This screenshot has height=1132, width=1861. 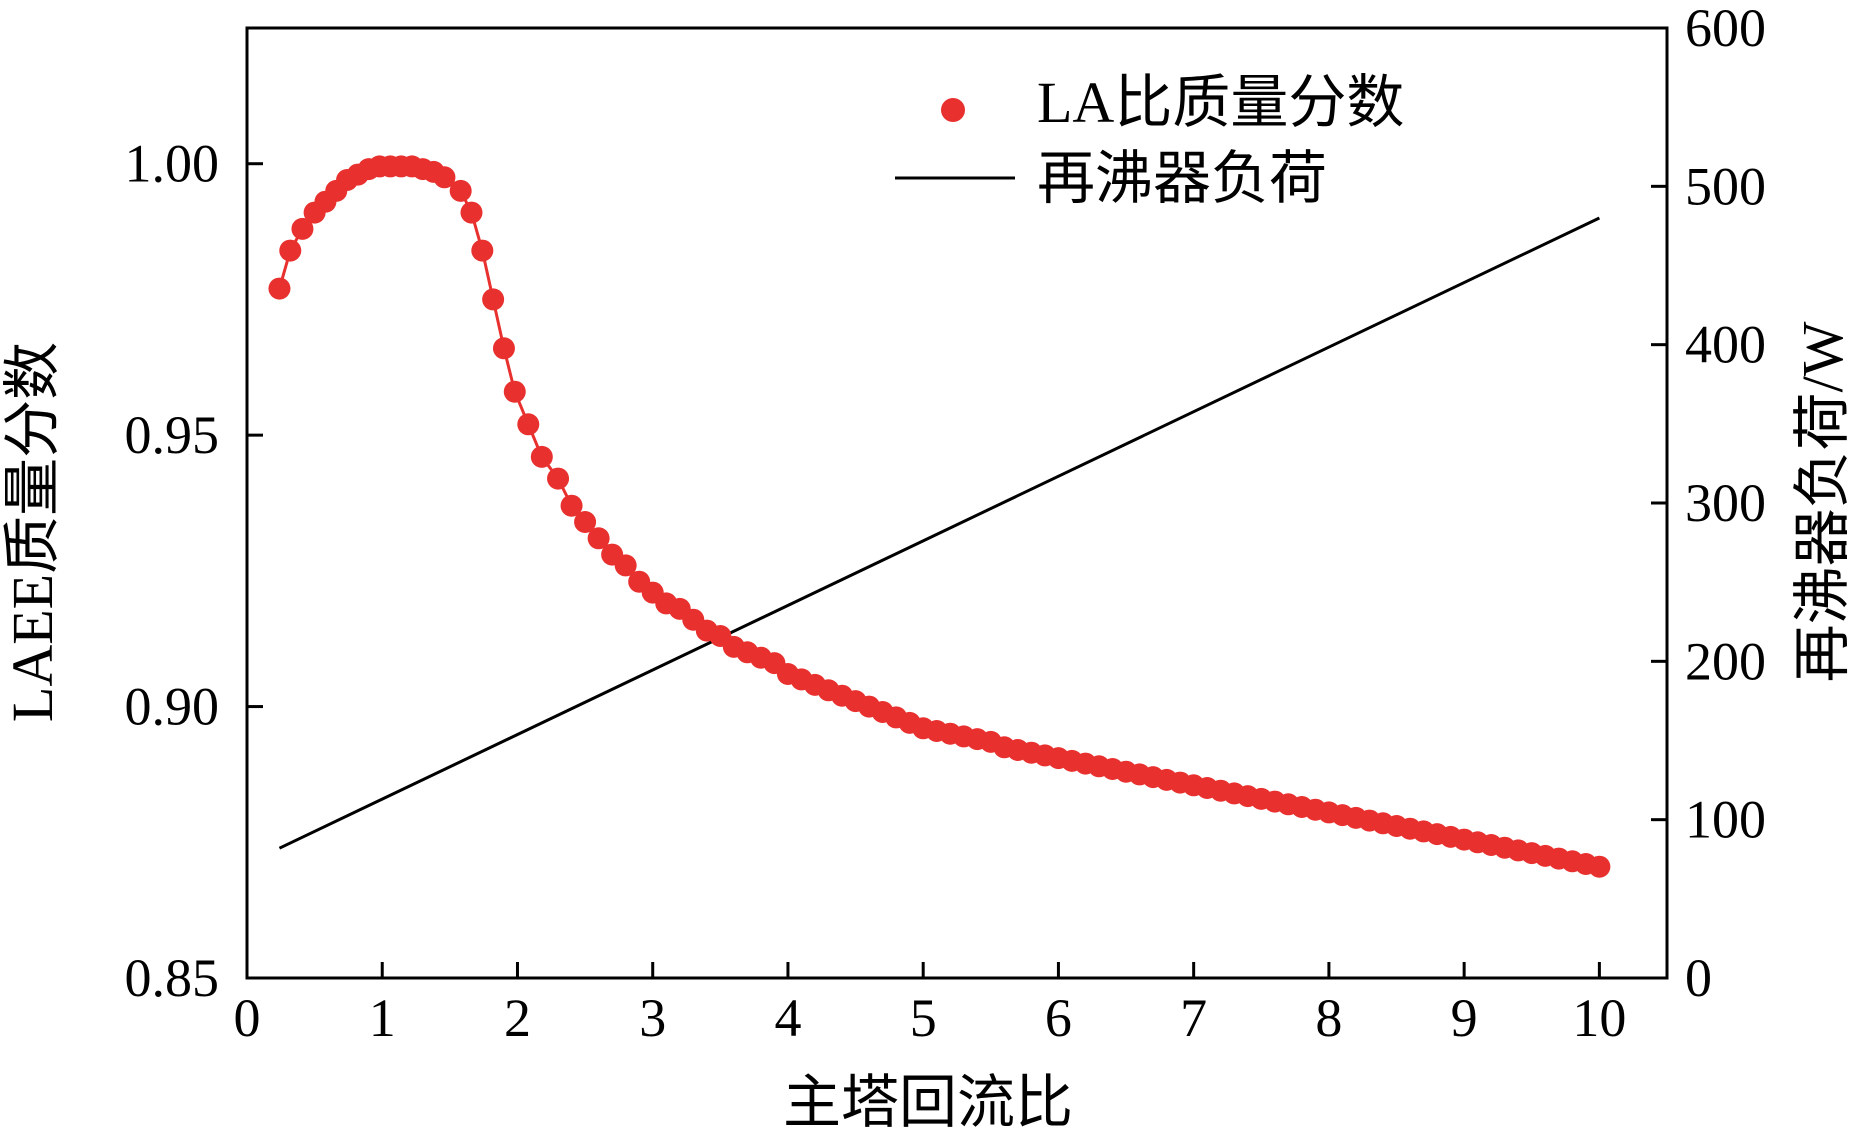 What do you see at coordinates (953, 110) in the screenshot?
I see `legend-marker-la` at bounding box center [953, 110].